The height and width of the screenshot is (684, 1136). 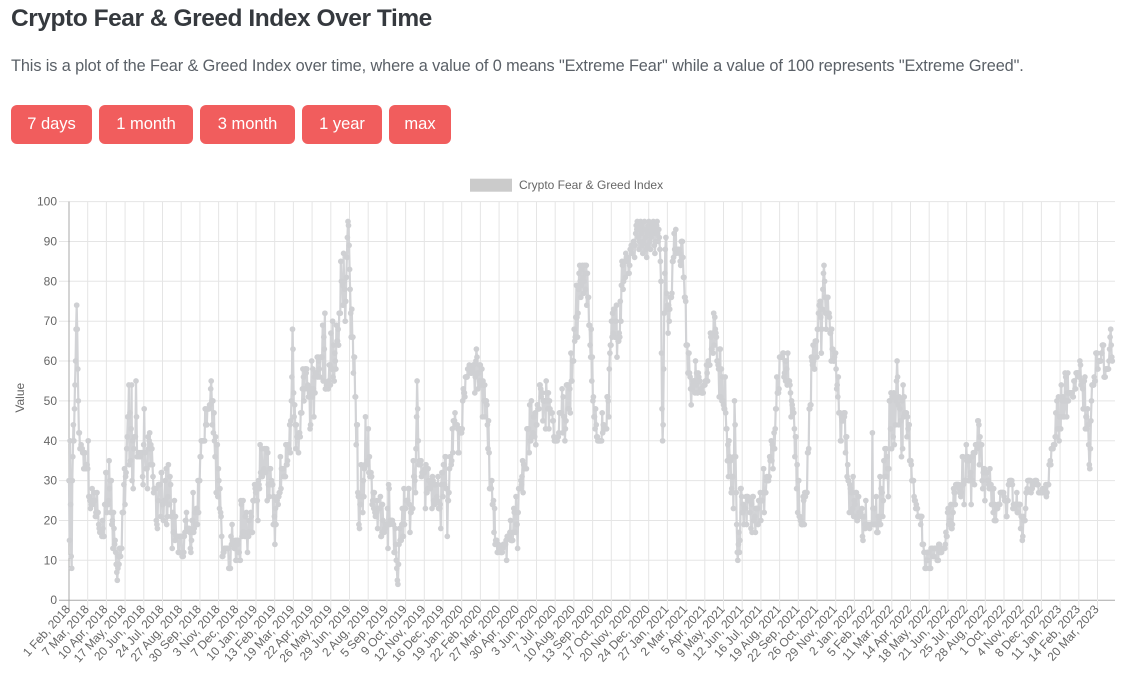 What do you see at coordinates (20, 397) in the screenshot?
I see `svg-text: Value` at bounding box center [20, 397].